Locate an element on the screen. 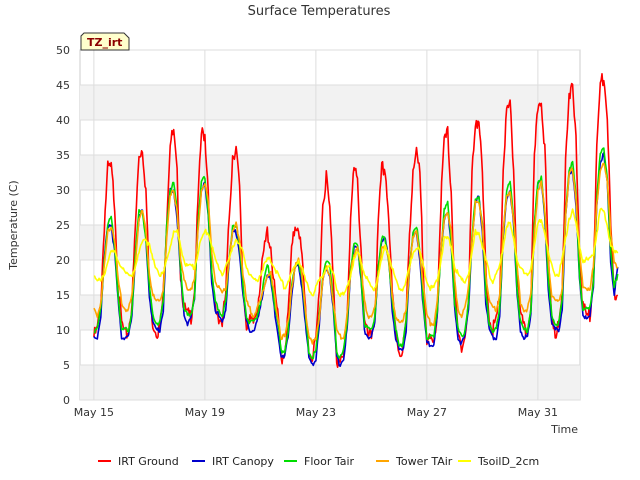 Image resolution: width=640 pixels, height=480 pixels. y-tick-label: 15 is located at coordinates (63, 295).